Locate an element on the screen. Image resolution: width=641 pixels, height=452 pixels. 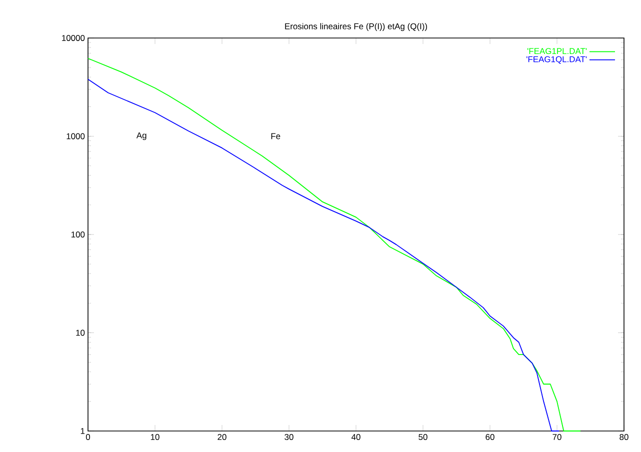
x-tick-label: 0 is located at coordinates (88, 437).